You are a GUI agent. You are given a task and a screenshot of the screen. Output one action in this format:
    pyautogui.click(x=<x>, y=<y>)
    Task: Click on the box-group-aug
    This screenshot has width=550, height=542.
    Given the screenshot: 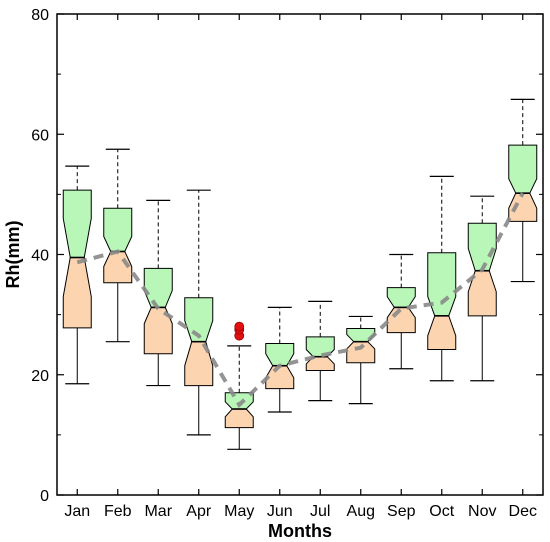 What is the action you would take?
    pyautogui.click(x=361, y=360)
    